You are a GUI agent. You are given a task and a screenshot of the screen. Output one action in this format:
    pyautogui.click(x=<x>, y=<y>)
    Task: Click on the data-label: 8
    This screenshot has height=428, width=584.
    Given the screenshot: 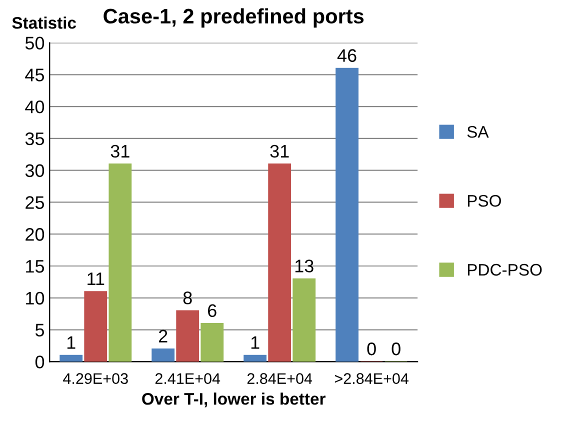 What is the action you would take?
    pyautogui.click(x=187, y=298)
    